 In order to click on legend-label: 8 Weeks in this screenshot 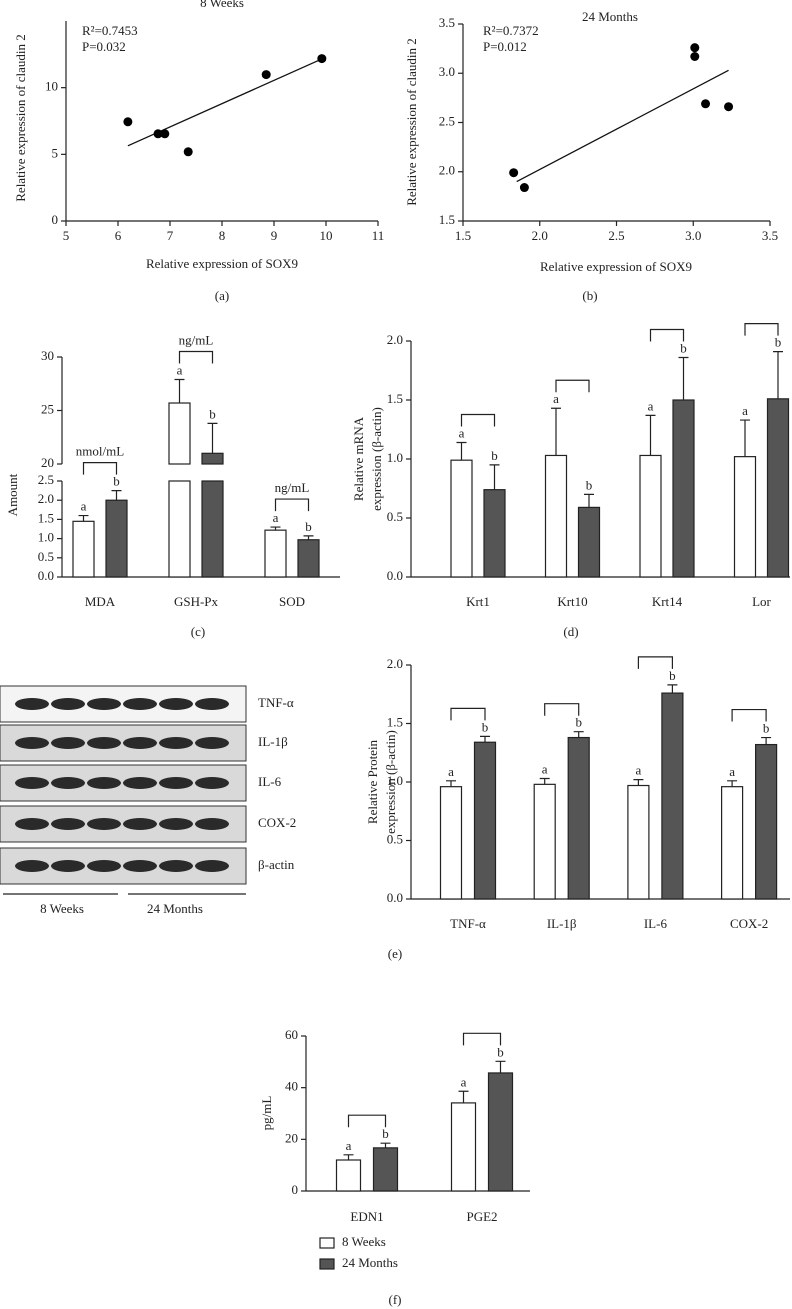, I will do `click(364, 1241)`.